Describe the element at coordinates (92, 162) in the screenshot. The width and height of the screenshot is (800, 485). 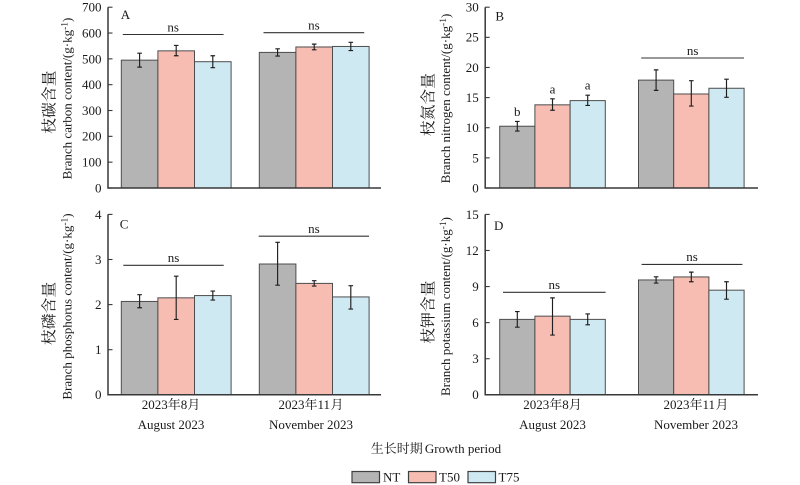
I see `svg-text: 100` at that location.